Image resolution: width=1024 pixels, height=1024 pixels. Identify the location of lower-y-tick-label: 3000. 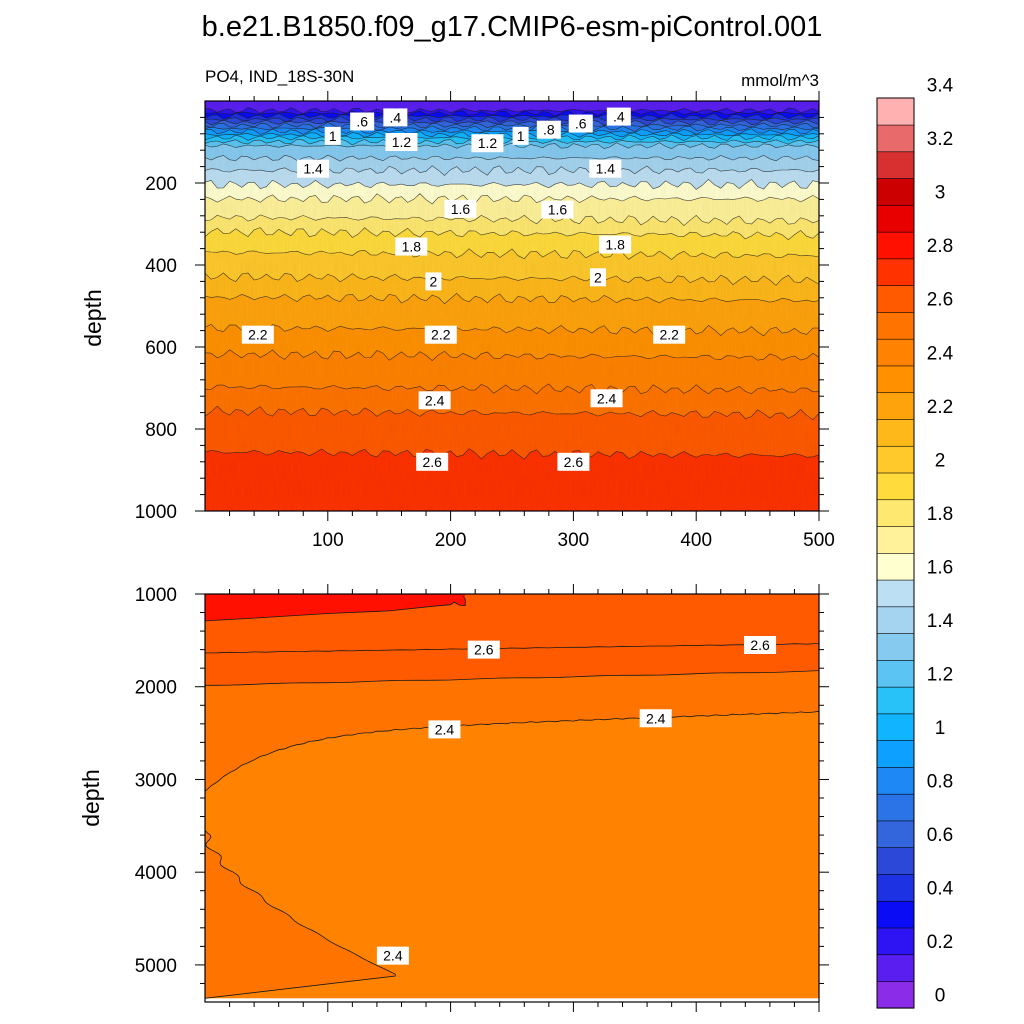
(156, 780).